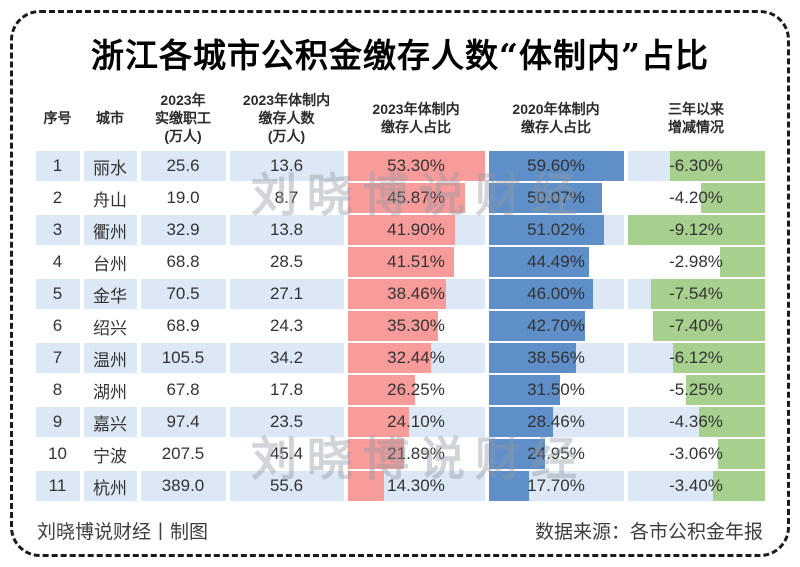 Image resolution: width=800 pixels, height=567 pixels. I want to click on ratio-2023-cell: 35.30%, so click(416, 326).